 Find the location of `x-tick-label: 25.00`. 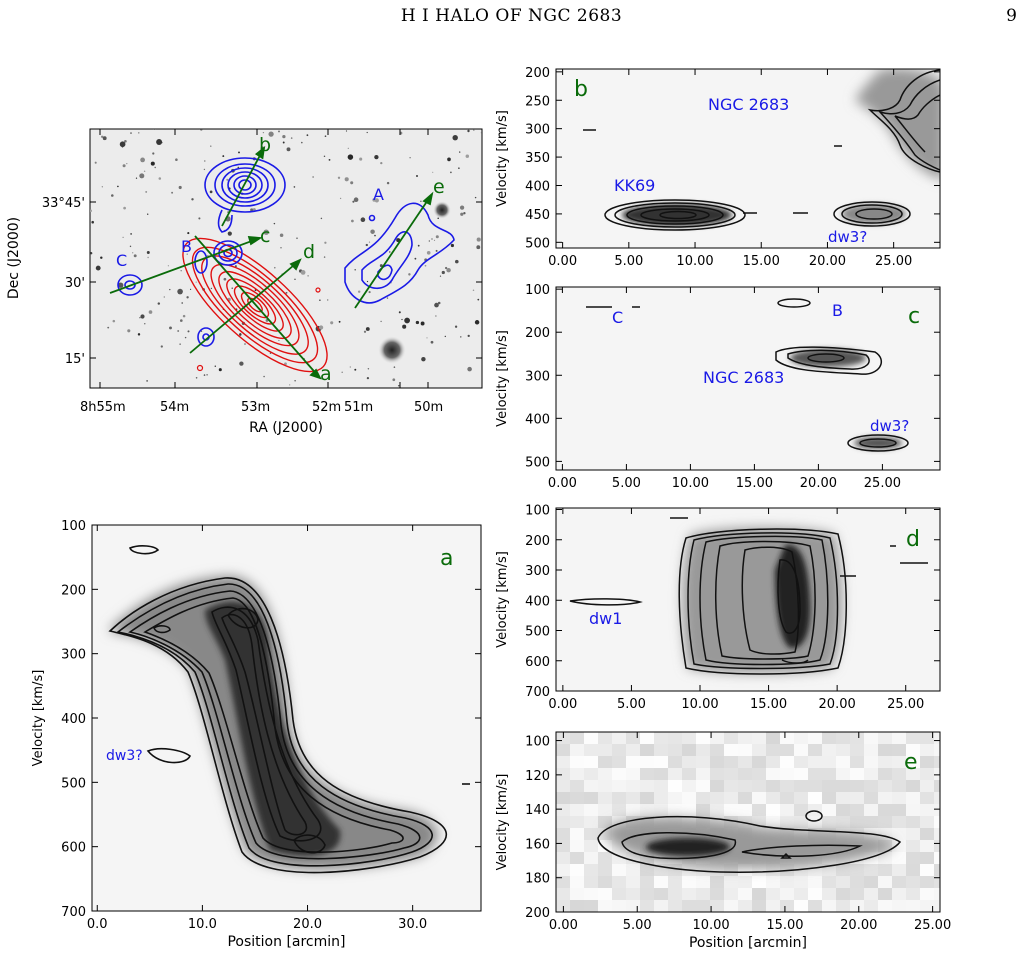

x-tick-label: 25.00 is located at coordinates (893, 261).